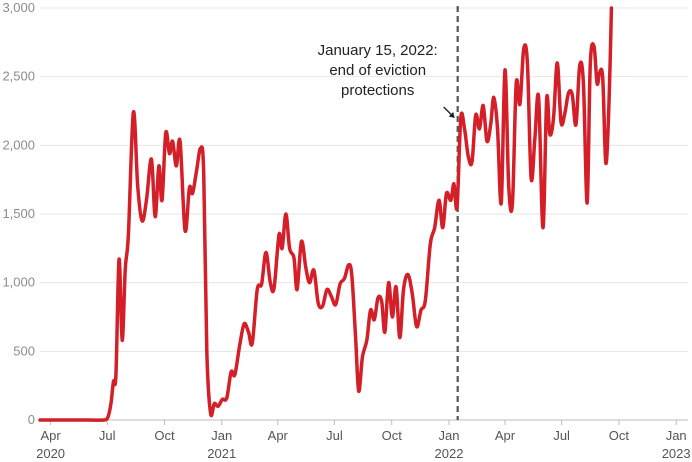 This screenshot has height=462, width=692. I want to click on annotation-text: end of eviction, so click(377, 70).